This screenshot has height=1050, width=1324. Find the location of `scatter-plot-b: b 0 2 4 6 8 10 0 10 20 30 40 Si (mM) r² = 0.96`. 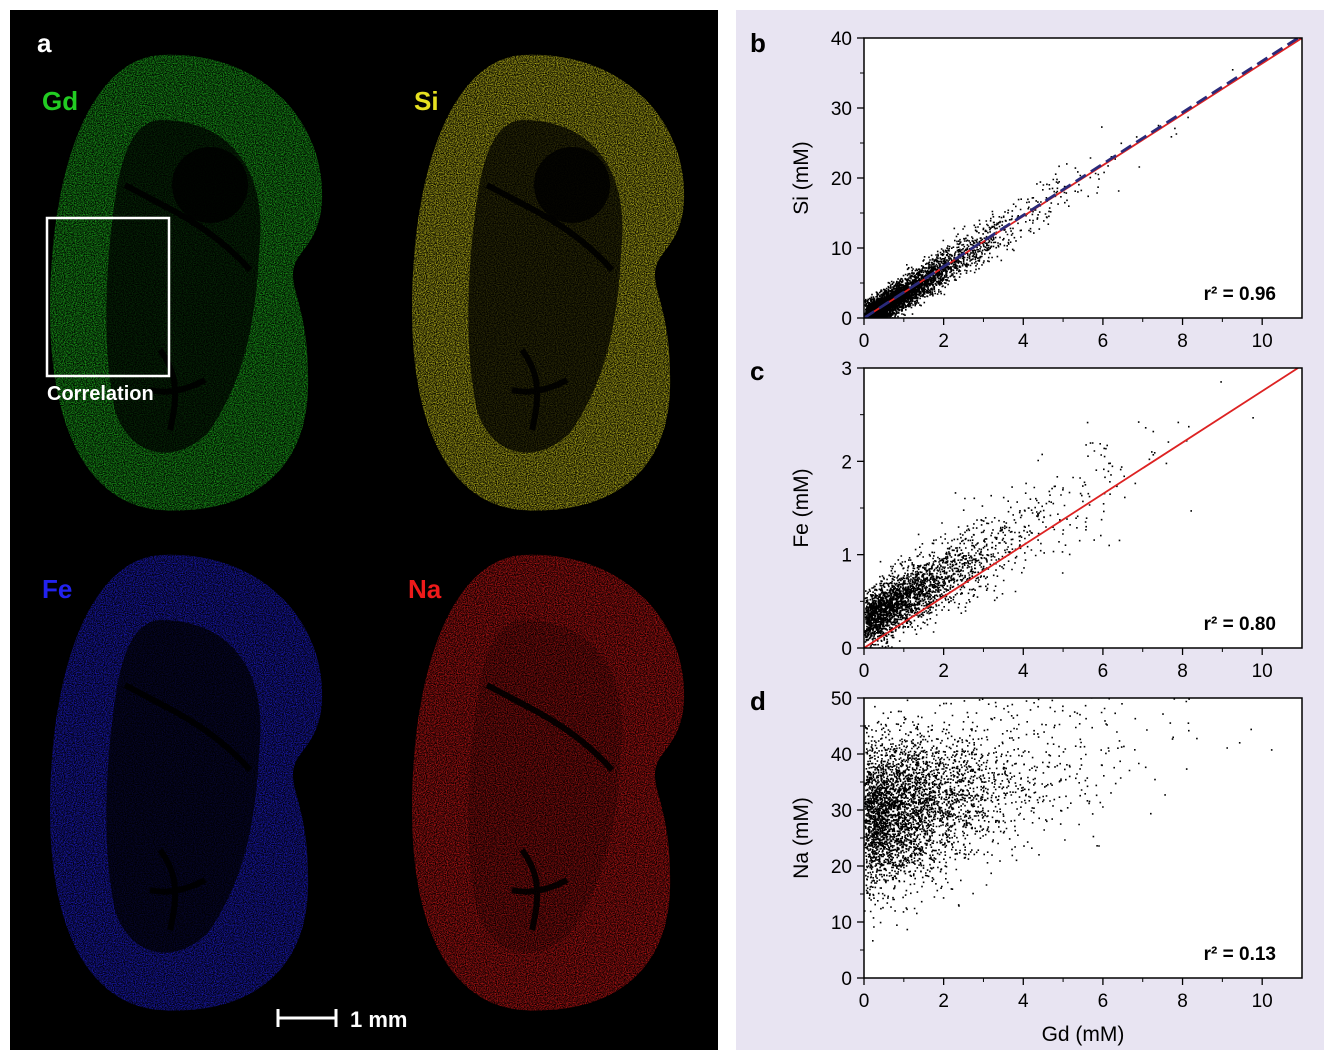

scatter-plot-b: b 0 2 4 6 8 10 0 10 20 30 40 Si (mM) r² = 0.96 is located at coordinates (1026, 190).